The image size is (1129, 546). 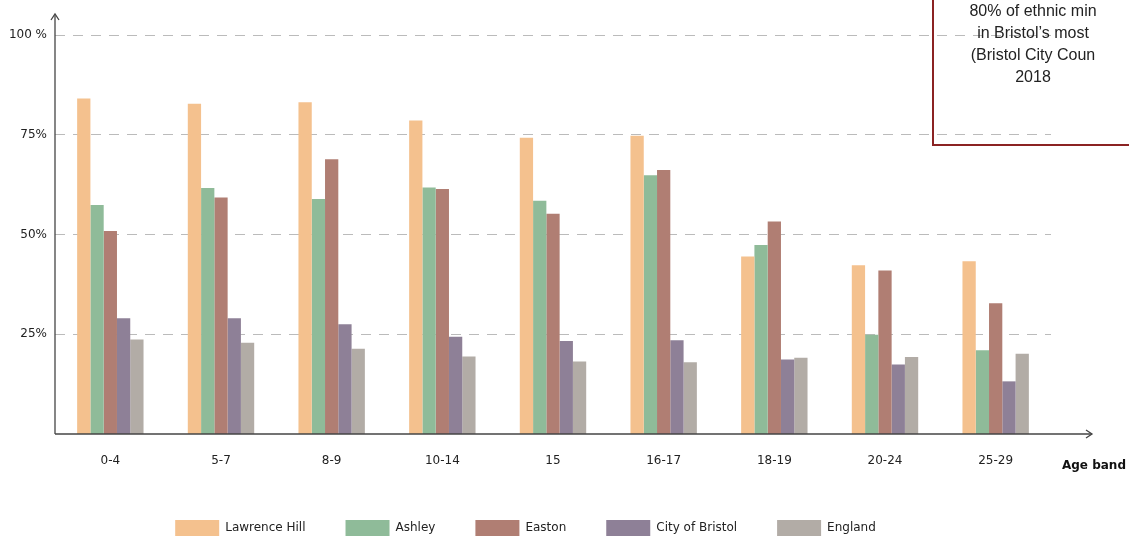 I want to click on x-tick-label: 15, so click(x=553, y=460).